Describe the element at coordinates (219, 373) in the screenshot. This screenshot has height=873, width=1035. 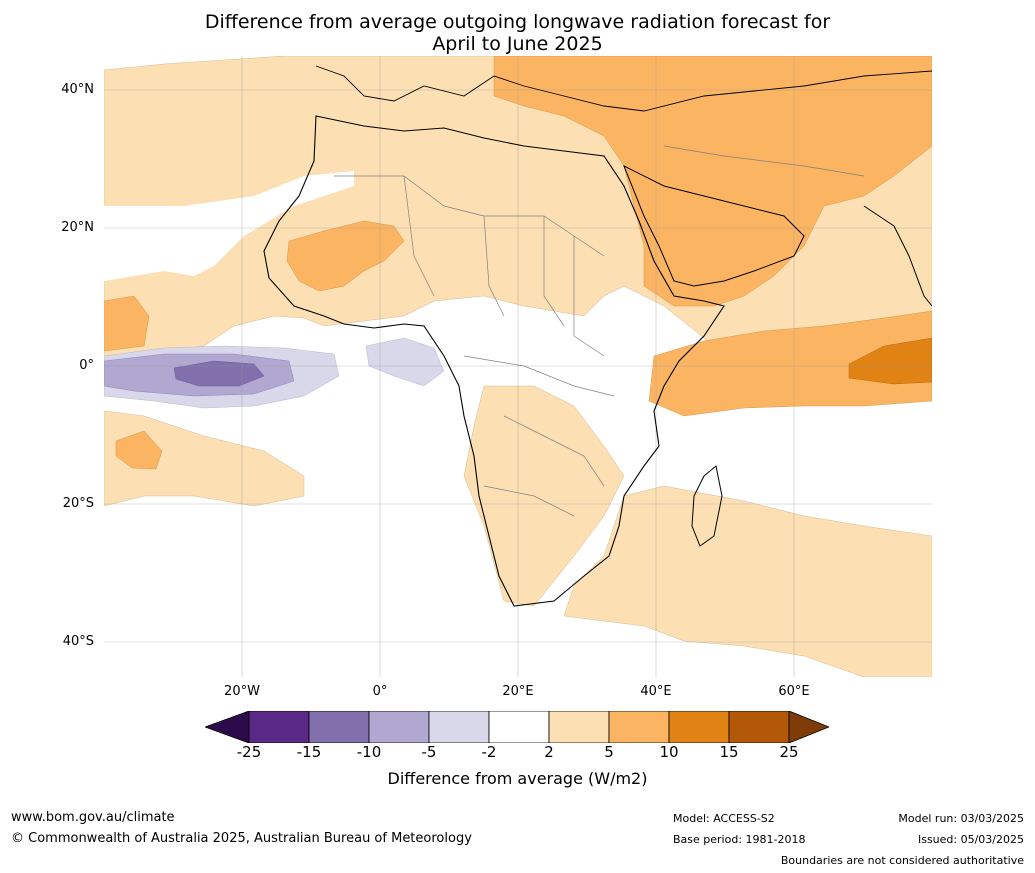
I see `anomaly-region-atlantic-strong` at that location.